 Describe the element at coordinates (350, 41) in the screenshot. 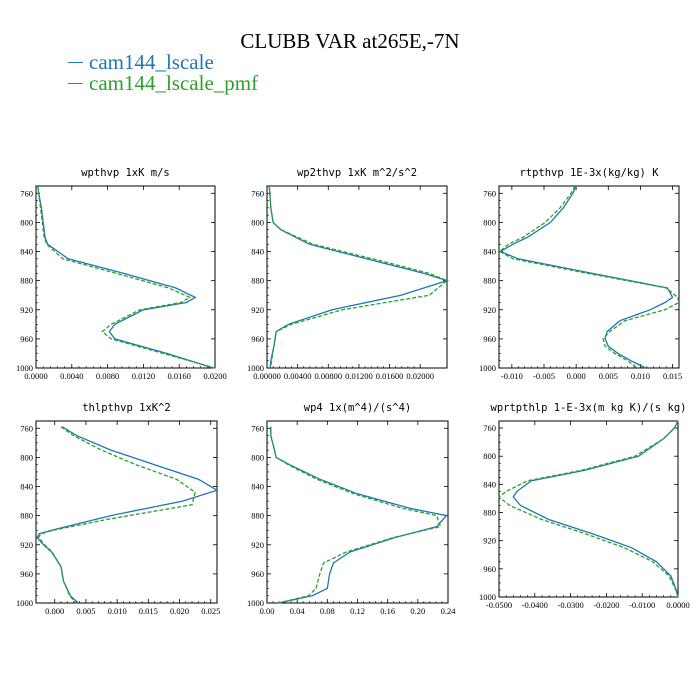

I see `figure-title: CLUBB VAR at265E,-7N` at that location.